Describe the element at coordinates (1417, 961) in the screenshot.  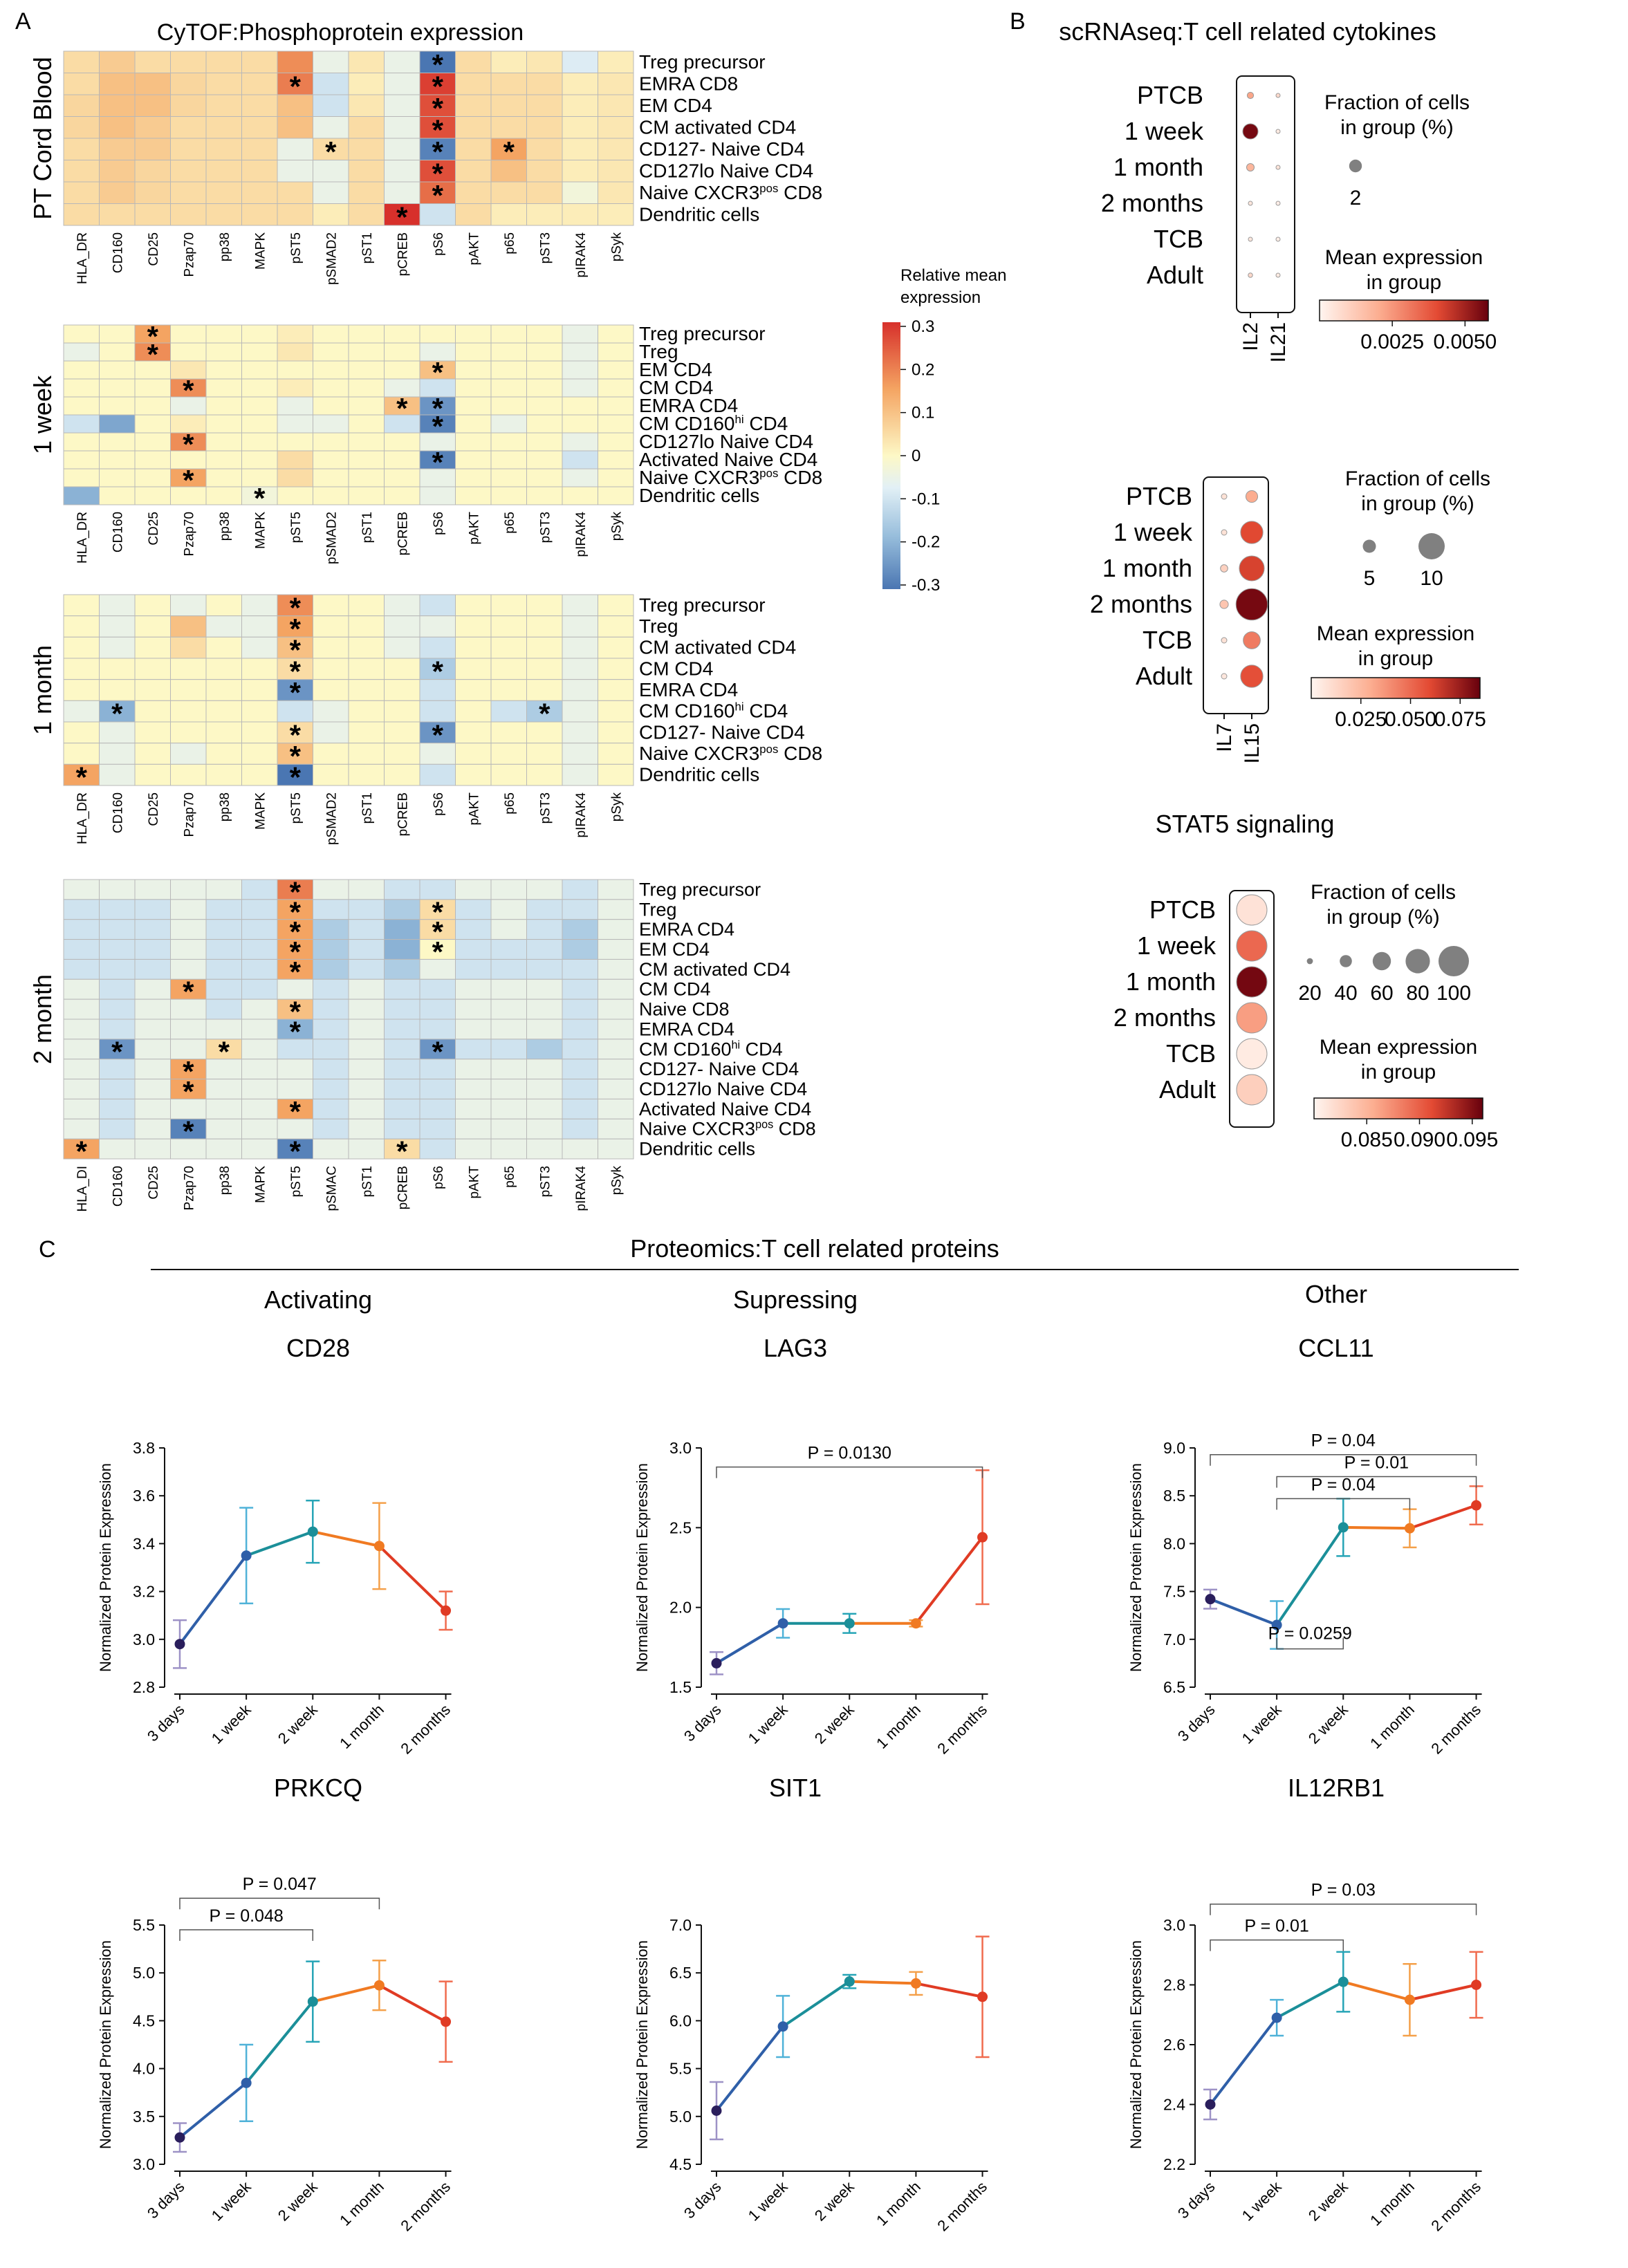
I see `size-legend-dot` at that location.